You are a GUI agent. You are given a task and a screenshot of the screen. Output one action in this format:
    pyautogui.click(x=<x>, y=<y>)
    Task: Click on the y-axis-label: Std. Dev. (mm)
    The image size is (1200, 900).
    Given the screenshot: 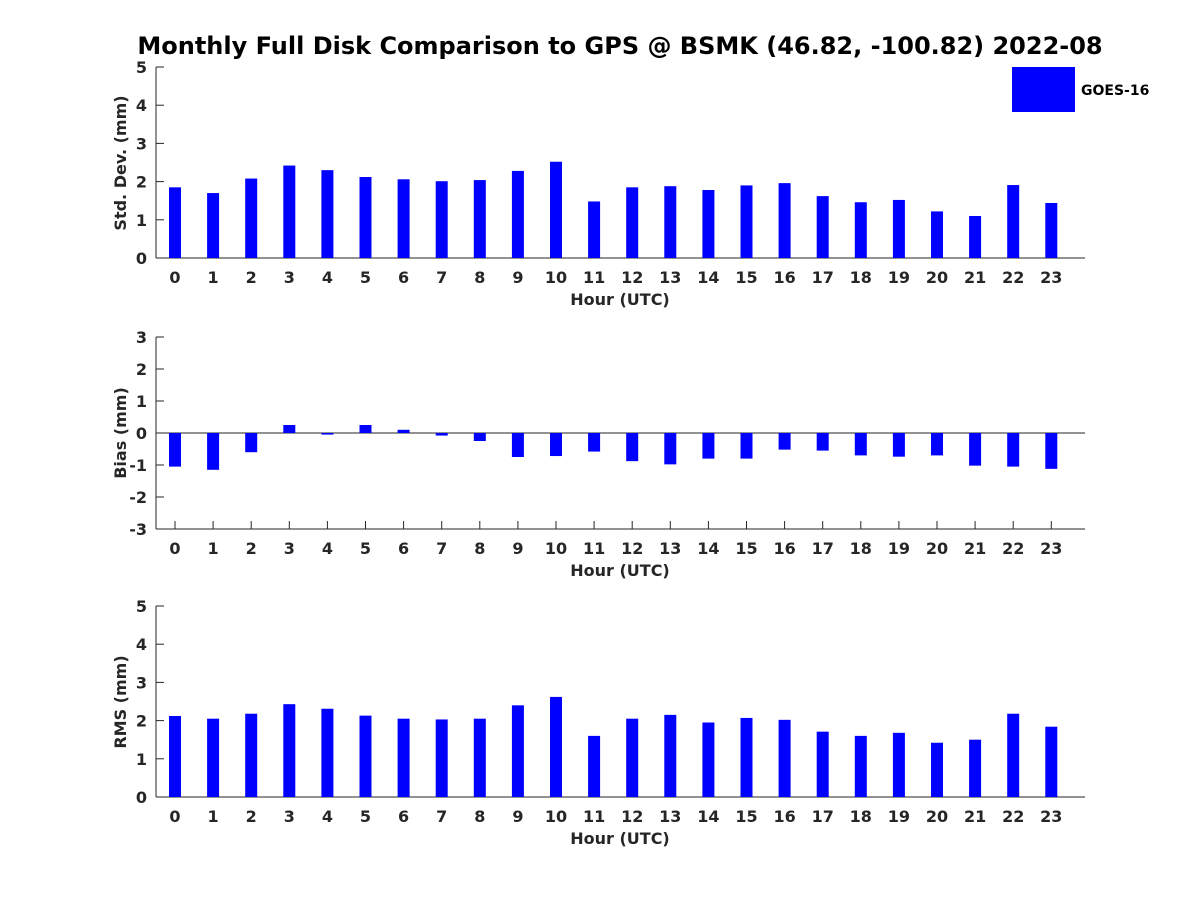 What is the action you would take?
    pyautogui.click(x=120, y=162)
    